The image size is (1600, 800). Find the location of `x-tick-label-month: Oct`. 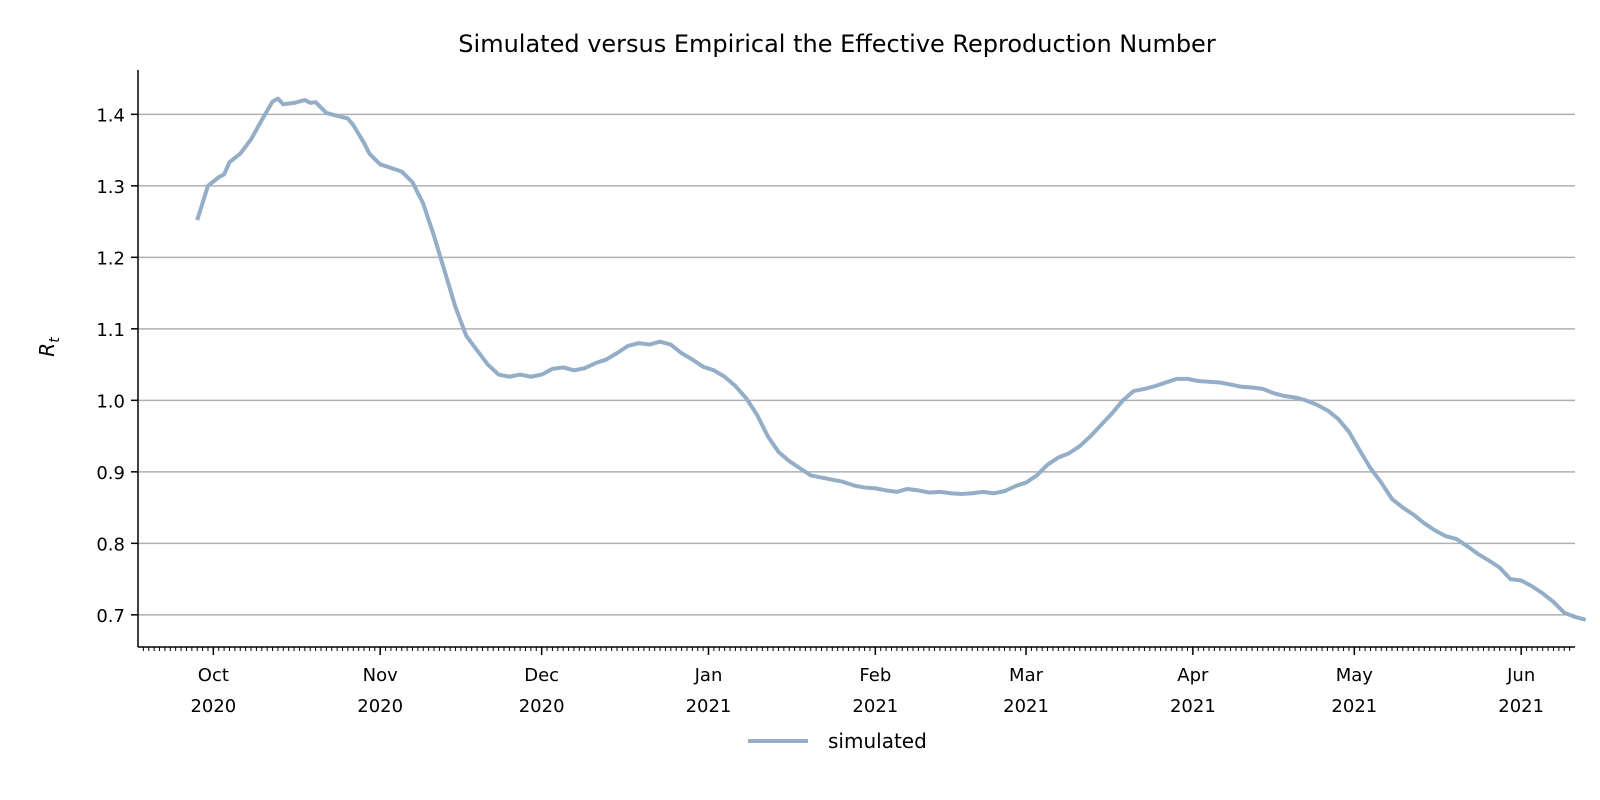

x-tick-label-month: Oct is located at coordinates (213, 675).